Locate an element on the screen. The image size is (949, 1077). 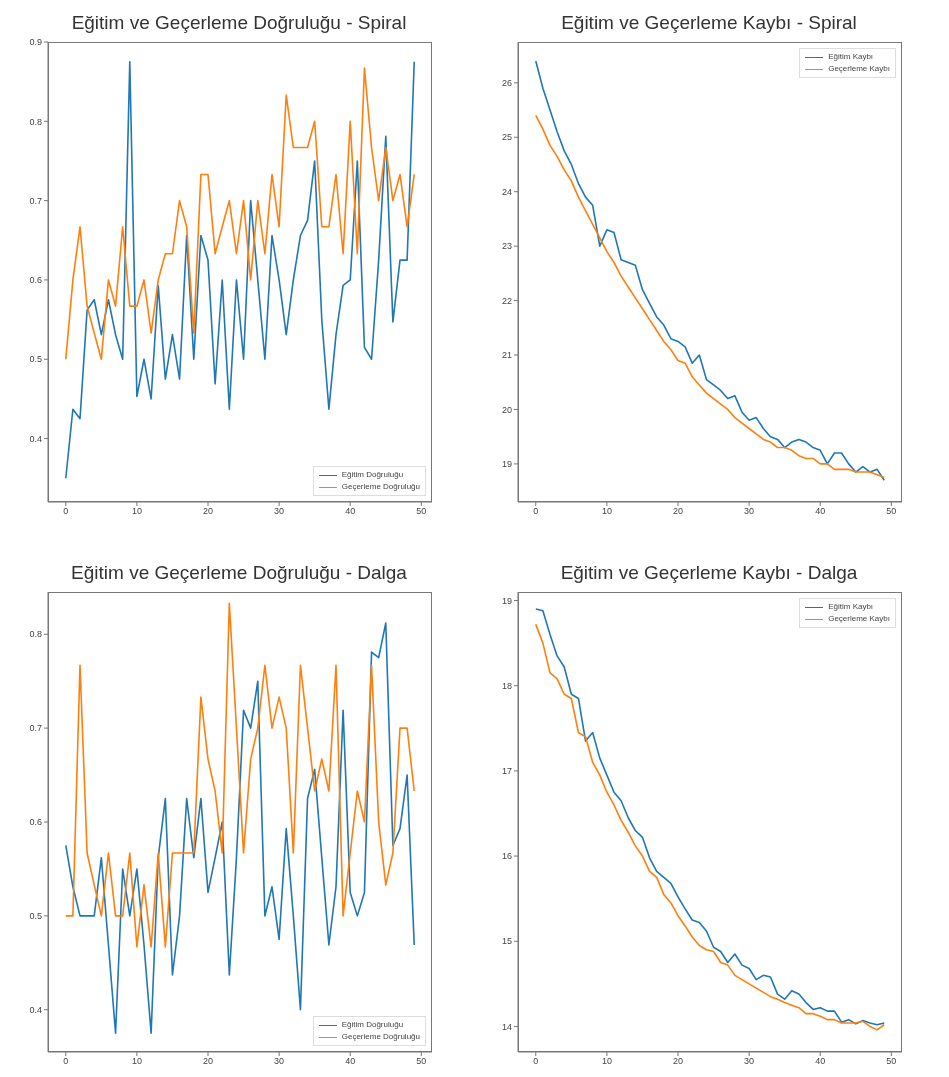
chart-title: Eğitim ve Geçerleme Kaybı - Spiral is located at coordinates (709, 23).